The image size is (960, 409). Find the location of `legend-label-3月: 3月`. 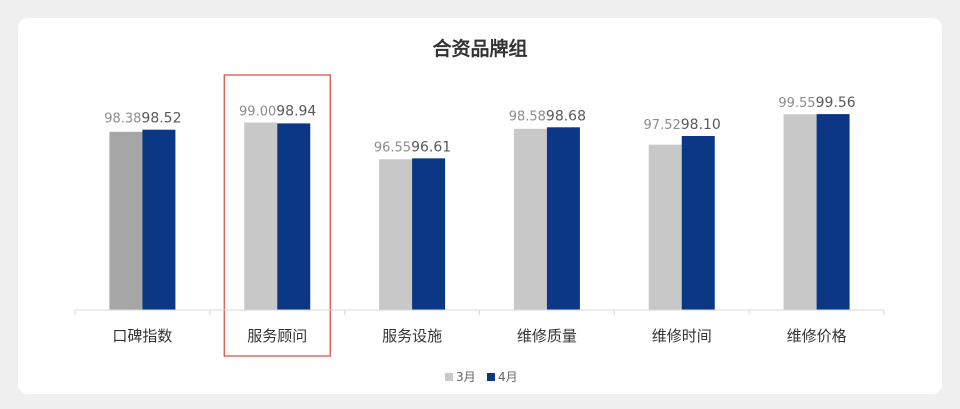

legend-label-3月: 3月 is located at coordinates (466, 377).